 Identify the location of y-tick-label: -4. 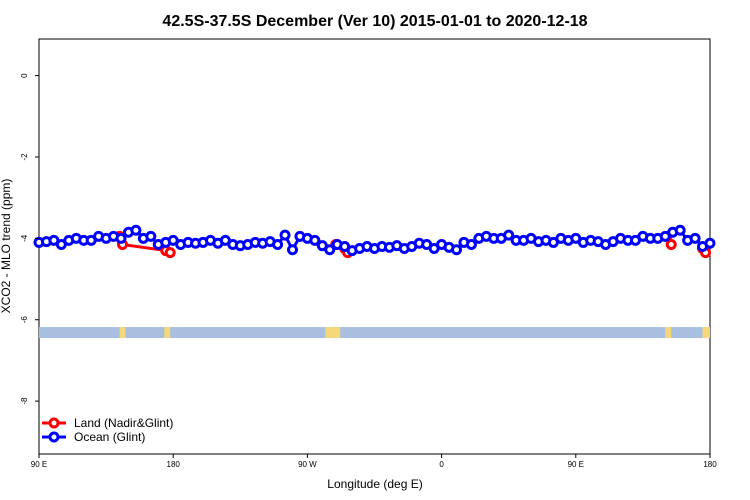
(24, 238).